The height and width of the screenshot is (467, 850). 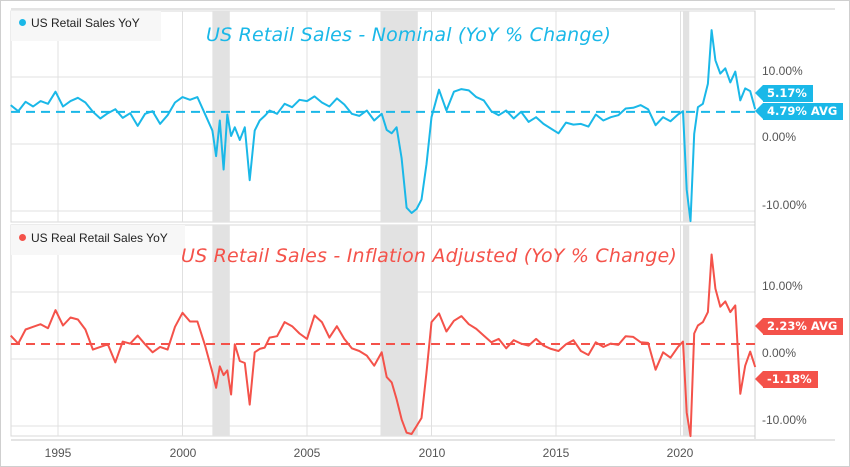 I want to click on legend-label: US Real Retail Sales YoY, so click(x=99, y=238).